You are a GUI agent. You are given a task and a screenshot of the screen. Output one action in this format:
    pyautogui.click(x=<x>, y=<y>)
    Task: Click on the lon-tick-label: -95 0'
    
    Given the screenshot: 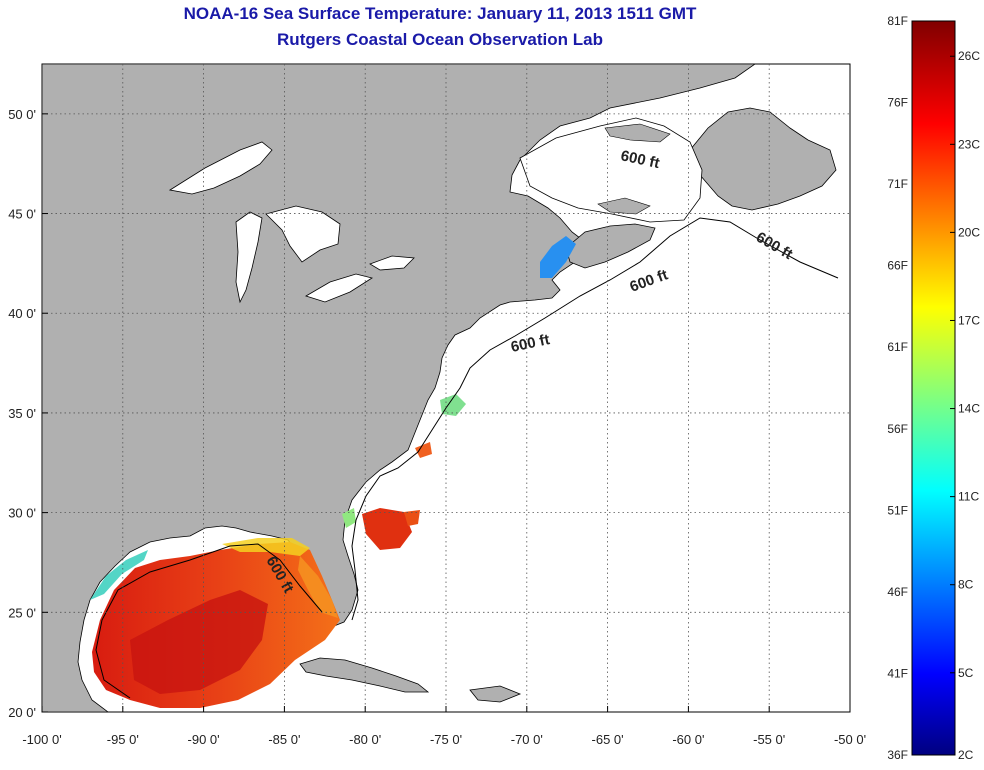 What is the action you would take?
    pyautogui.click(x=123, y=739)
    